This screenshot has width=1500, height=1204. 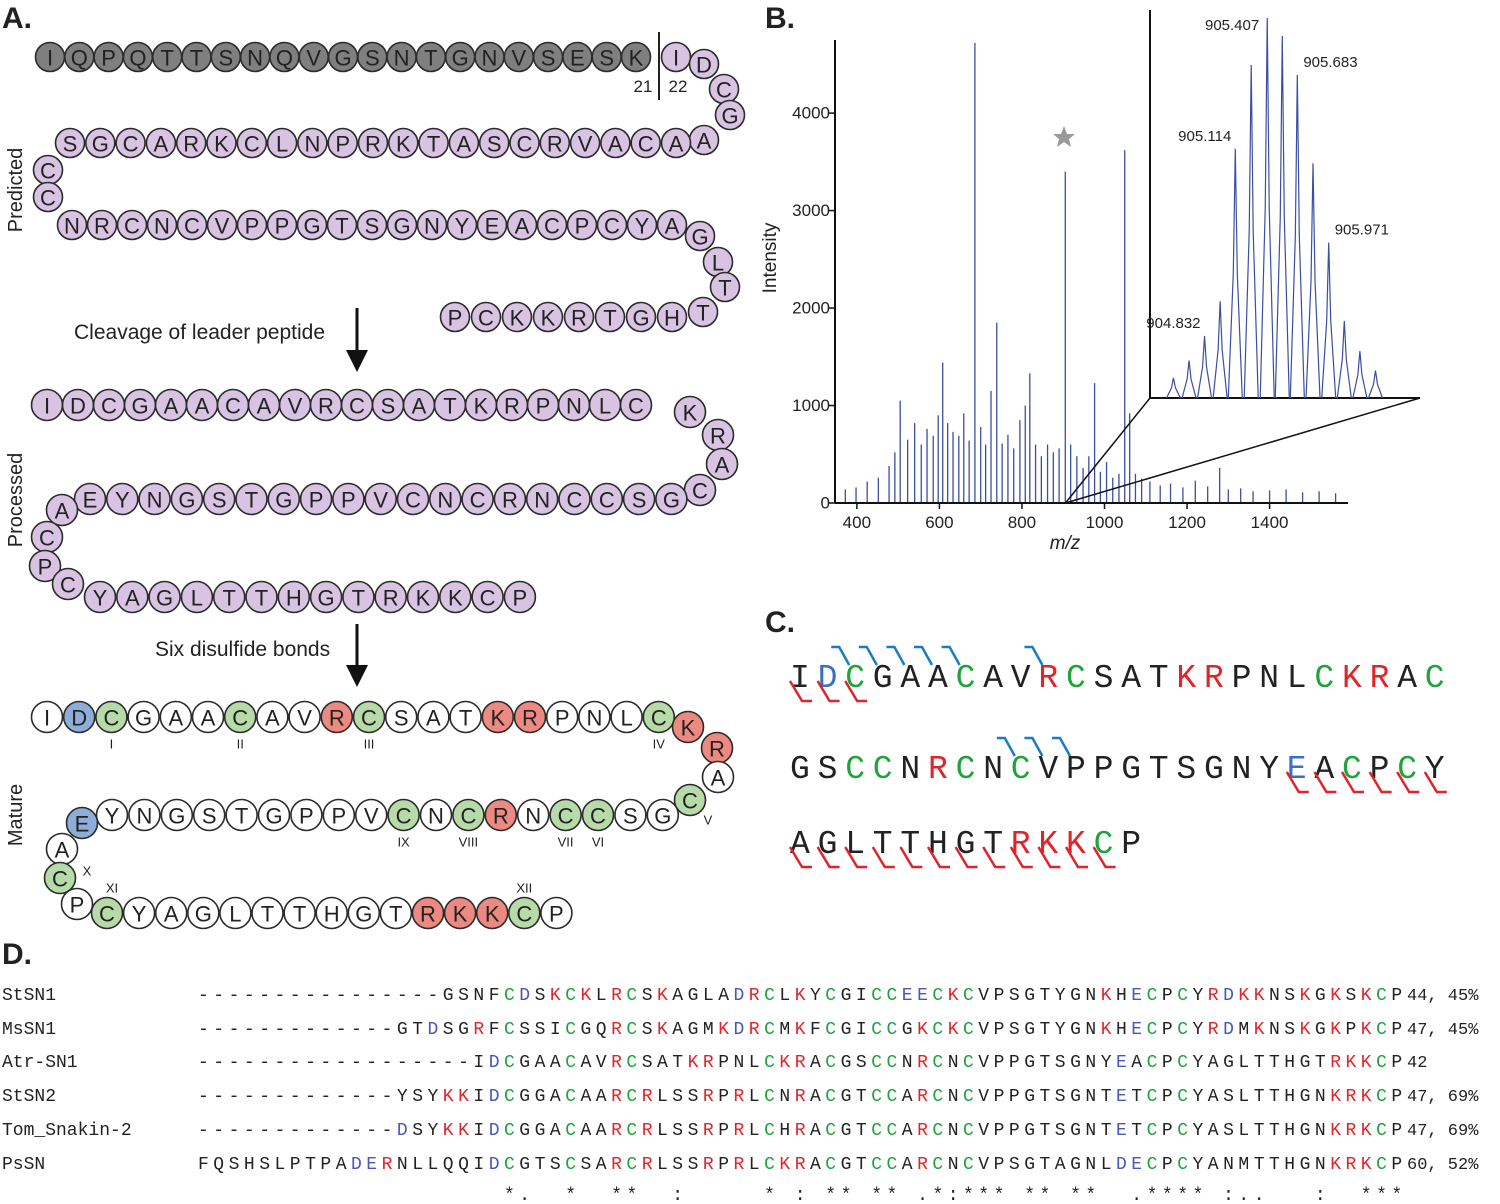 I want to click on peak-label: 905.407, so click(x=1232, y=25).